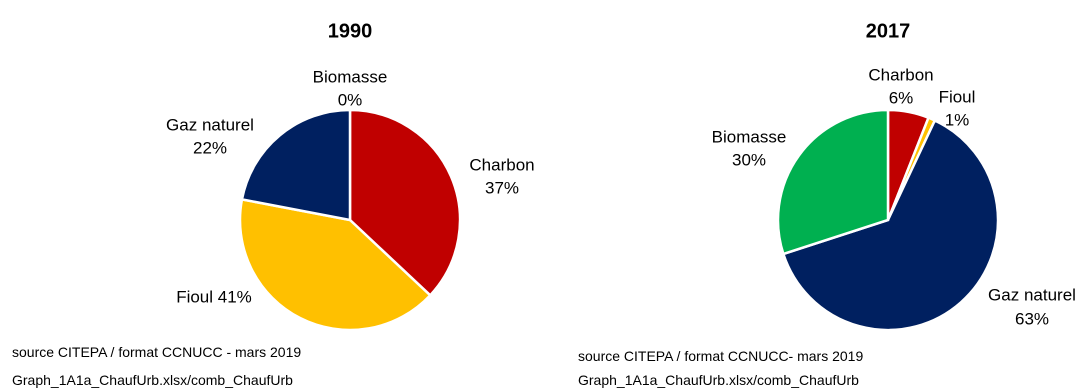 This screenshot has width=1089, height=390. Describe the element at coordinates (888, 31) in the screenshot. I see `chart-title: 2017` at that location.